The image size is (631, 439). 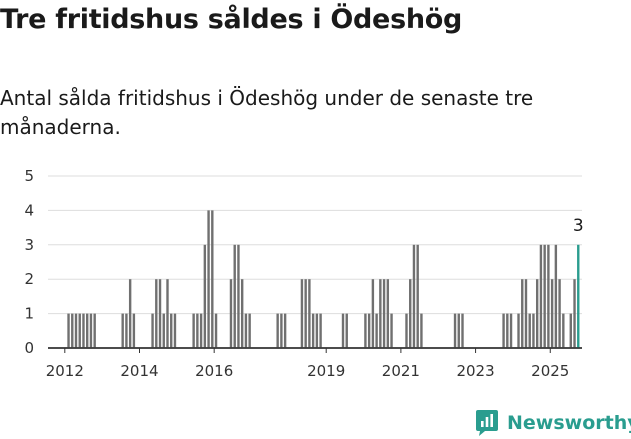 I want to click on x-tick-label: 2014, so click(x=139, y=371).